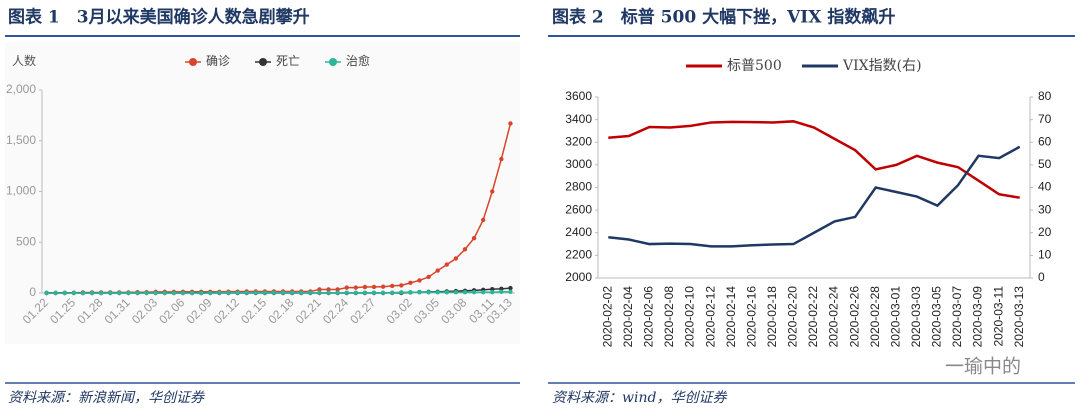 This screenshot has width=1080, height=413. Describe the element at coordinates (578, 119) in the screenshot. I see `y-tick-label: 3400` at that location.